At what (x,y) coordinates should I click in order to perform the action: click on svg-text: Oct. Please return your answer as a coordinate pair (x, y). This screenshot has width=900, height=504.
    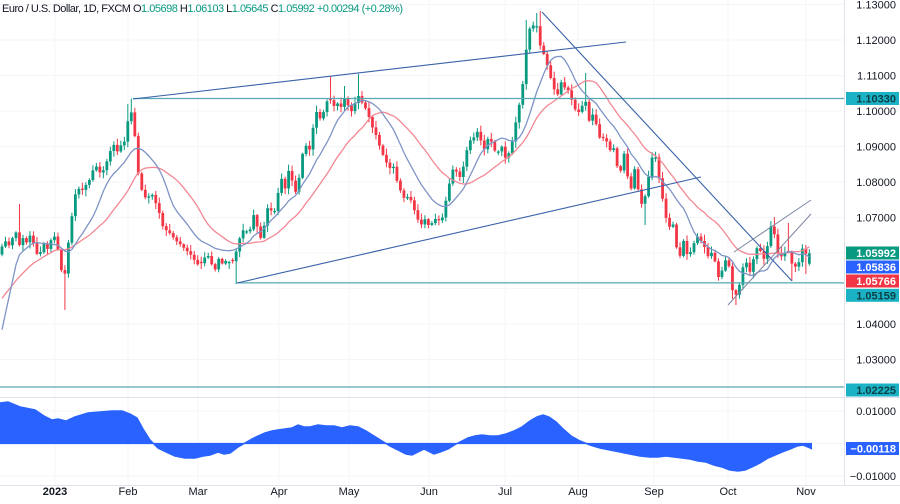
    Looking at the image, I should click on (727, 492).